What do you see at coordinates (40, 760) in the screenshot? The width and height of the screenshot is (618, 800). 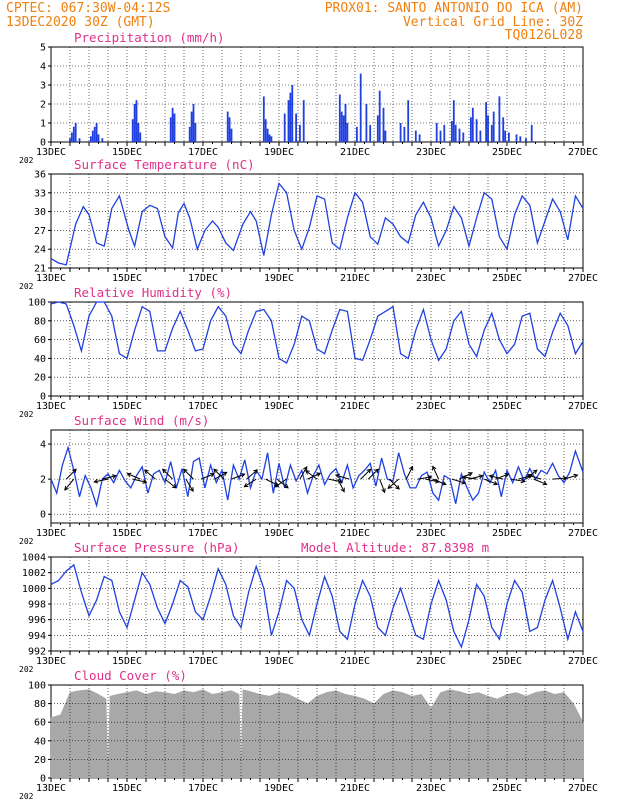 I see `y-tick-label: 20` at bounding box center [40, 760].